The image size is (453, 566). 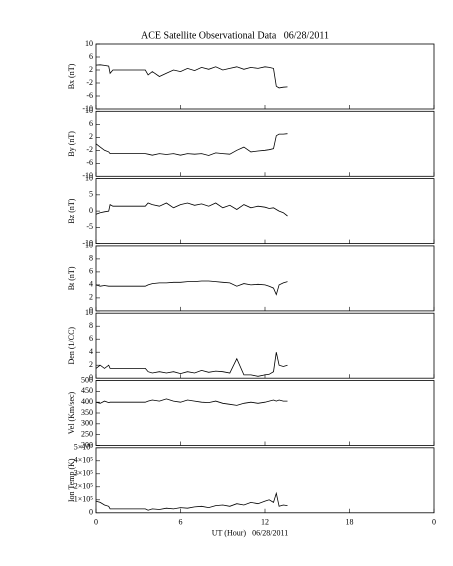 What do you see at coordinates (71, 412) in the screenshot?
I see `y-axis-label: Vel (Km/sec)` at bounding box center [71, 412].